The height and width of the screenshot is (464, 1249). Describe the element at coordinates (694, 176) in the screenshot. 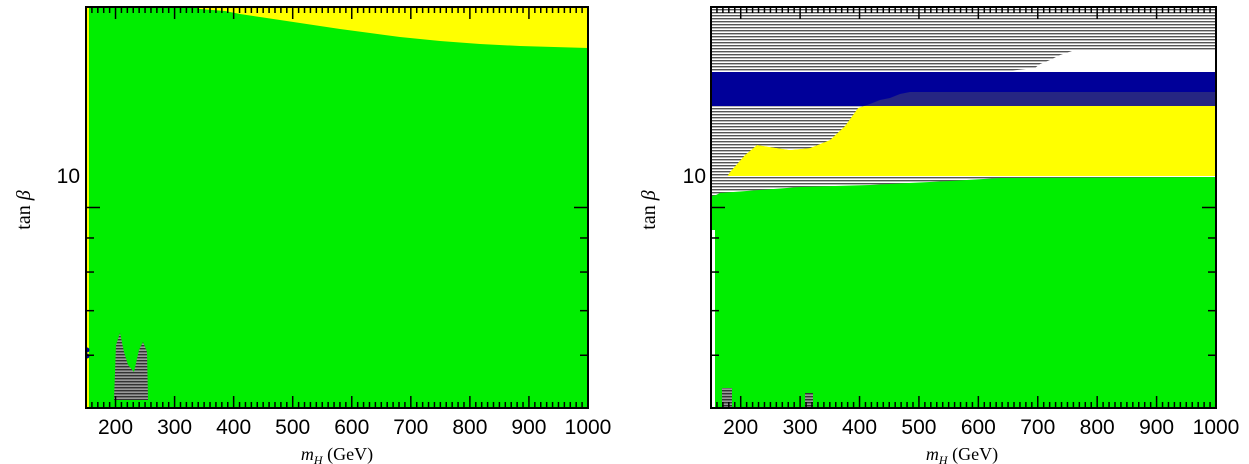

I see `right-y-tick-label: 10` at that location.